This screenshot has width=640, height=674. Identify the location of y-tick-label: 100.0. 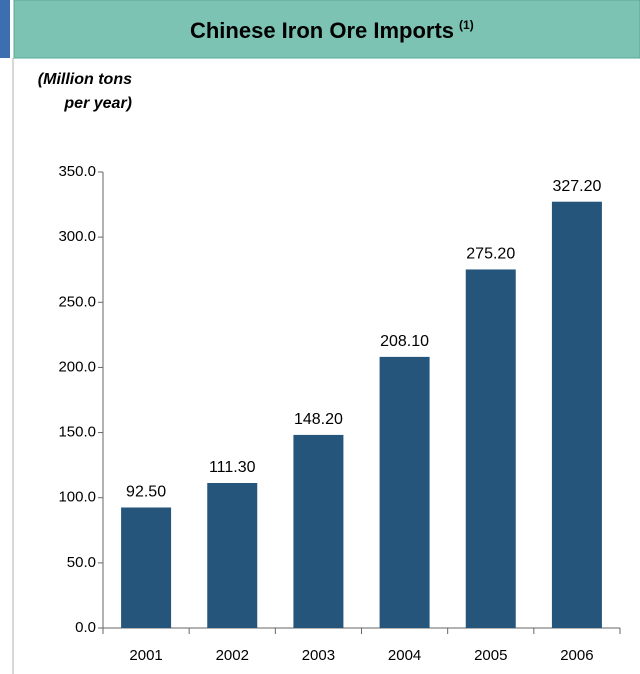
(77, 497).